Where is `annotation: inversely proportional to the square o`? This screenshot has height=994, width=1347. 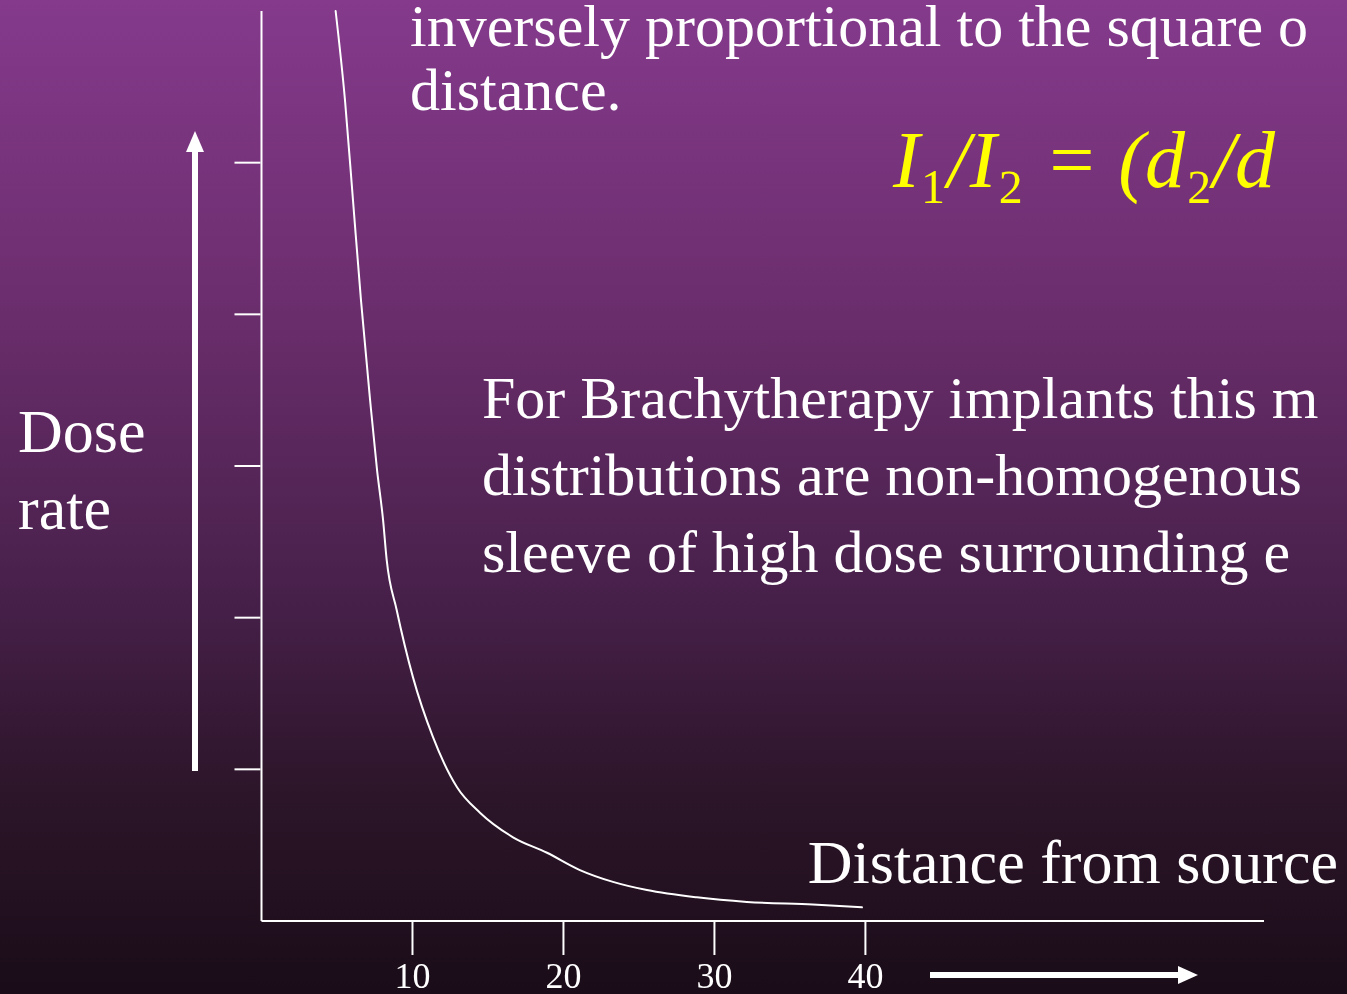 annotation: inversely proportional to the square o is located at coordinates (859, 29).